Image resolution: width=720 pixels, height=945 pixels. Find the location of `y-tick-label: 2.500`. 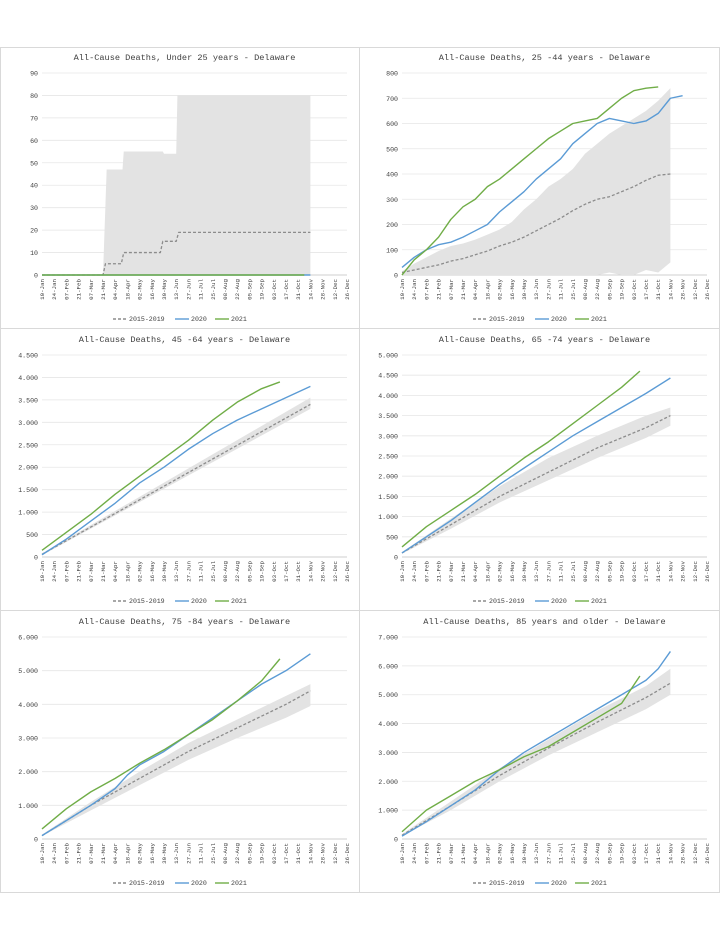

y-tick-label: 2.500 is located at coordinates (388, 457).